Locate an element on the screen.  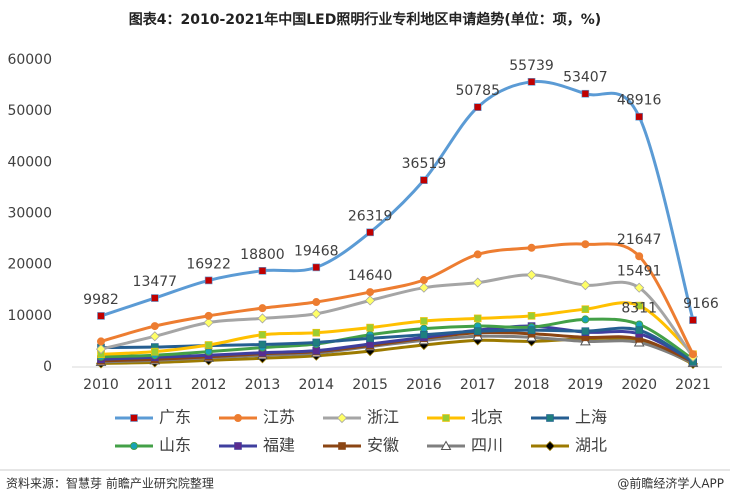
data-label: 8311 is located at coordinates (639, 308).